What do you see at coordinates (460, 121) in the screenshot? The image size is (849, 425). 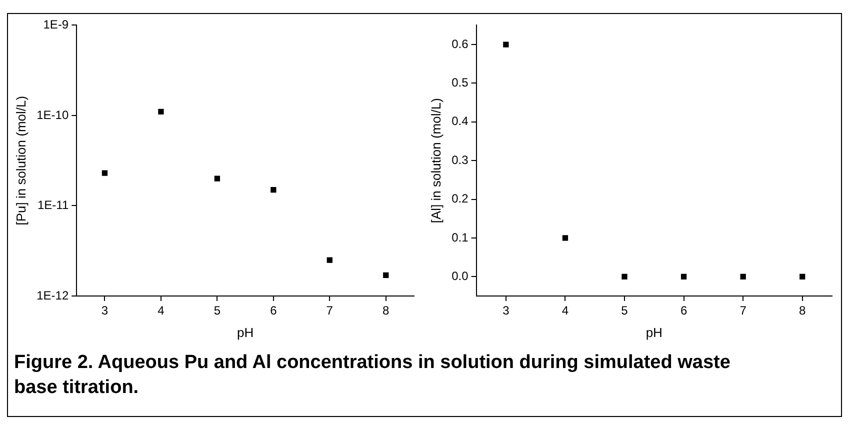 I see `y-tick-label: 0.4` at bounding box center [460, 121].